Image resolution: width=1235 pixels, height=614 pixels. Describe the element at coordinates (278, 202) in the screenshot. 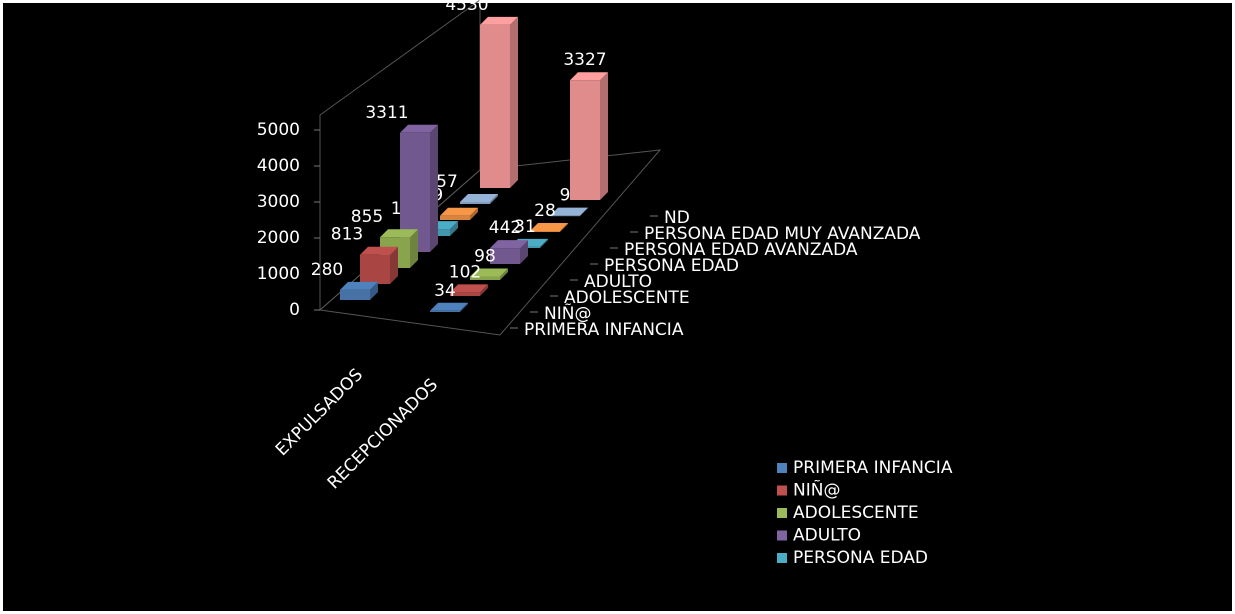

I see `y-tick-label: 3000` at that location.